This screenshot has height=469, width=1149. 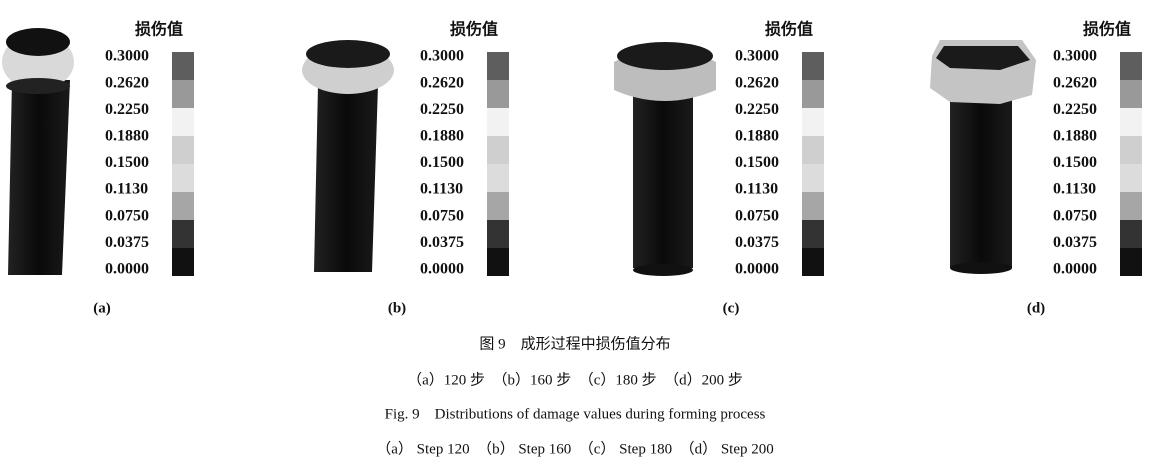 I want to click on panel-label: (c), so click(x=731, y=308).